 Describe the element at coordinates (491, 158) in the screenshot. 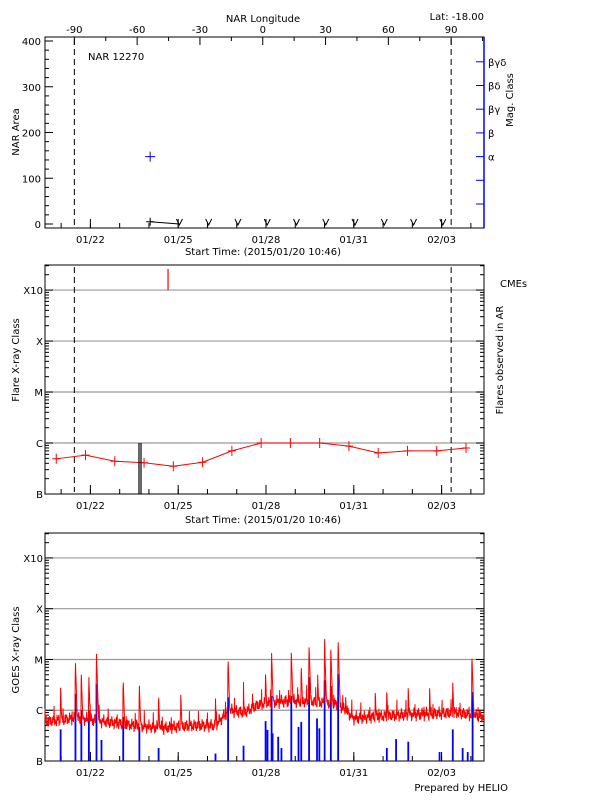

I see `mag-class-tick-label: α` at that location.